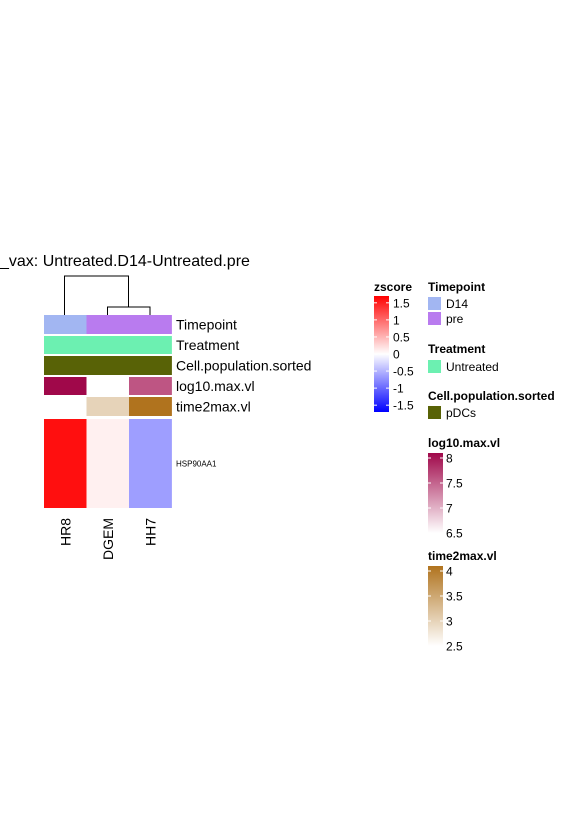 This screenshot has height=816, width=576. I want to click on annotation-cell-cell-population-sorted-dgem, so click(108, 365).